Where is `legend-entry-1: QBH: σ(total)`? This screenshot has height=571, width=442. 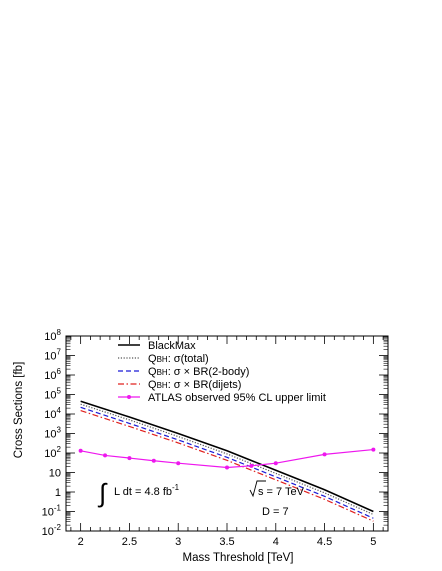 legend-entry-1: QBH: σ(total) is located at coordinates (178, 359).